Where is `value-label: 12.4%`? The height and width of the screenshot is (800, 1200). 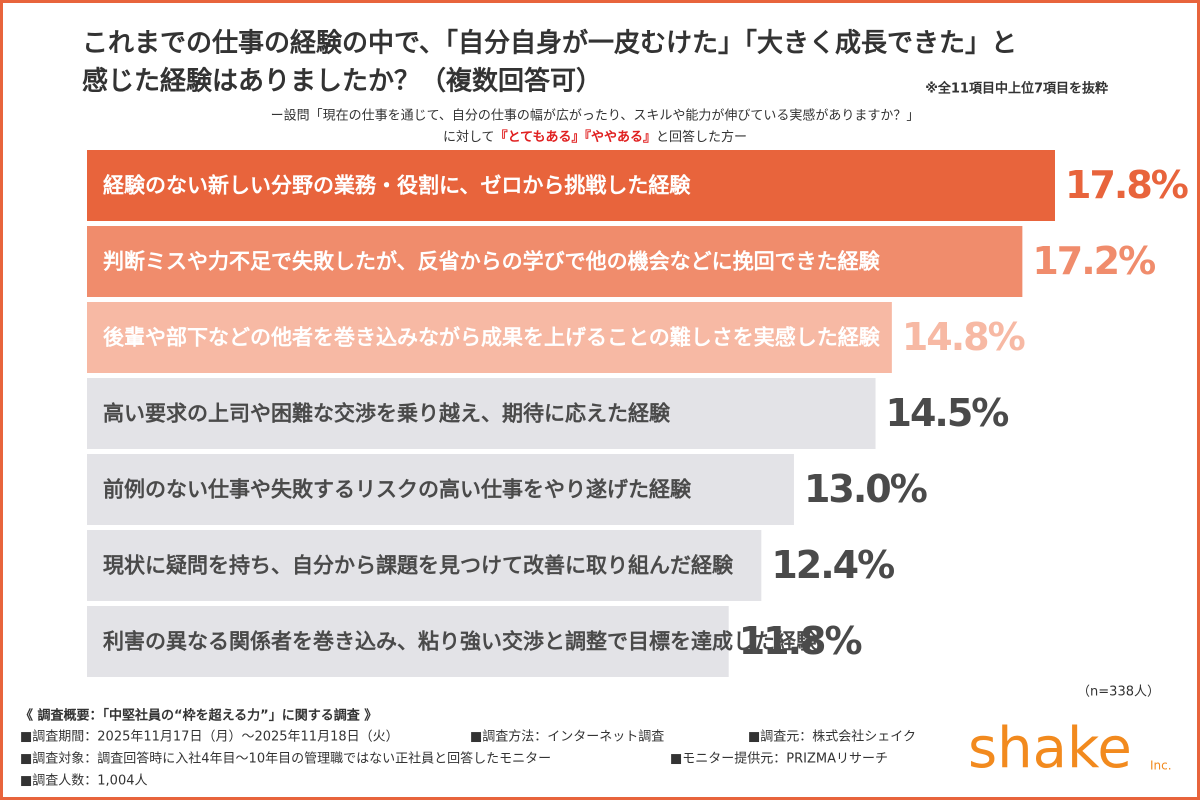 value-label: 12.4% is located at coordinates (832, 565).